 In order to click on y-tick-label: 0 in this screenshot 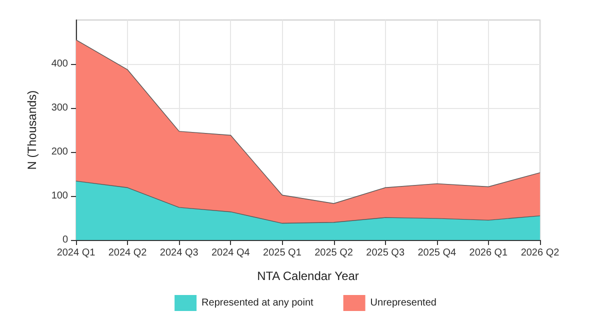, I will do `click(65, 240)`.